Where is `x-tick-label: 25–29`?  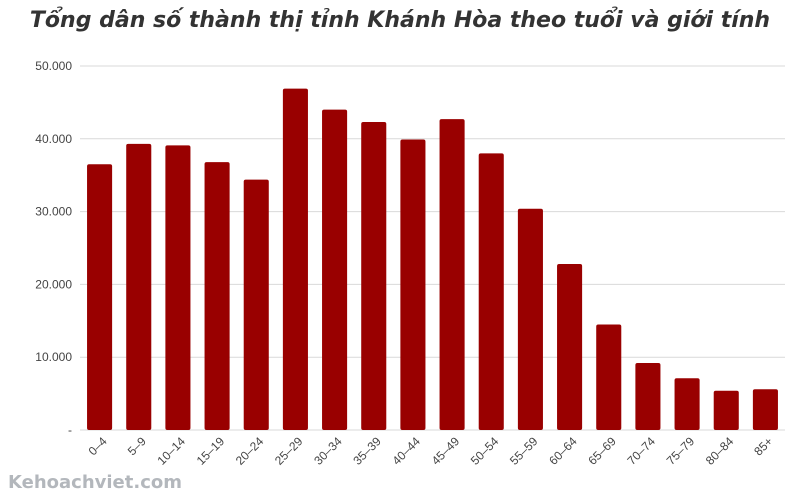
x-tick-label: 25–29 is located at coordinates (289, 451).